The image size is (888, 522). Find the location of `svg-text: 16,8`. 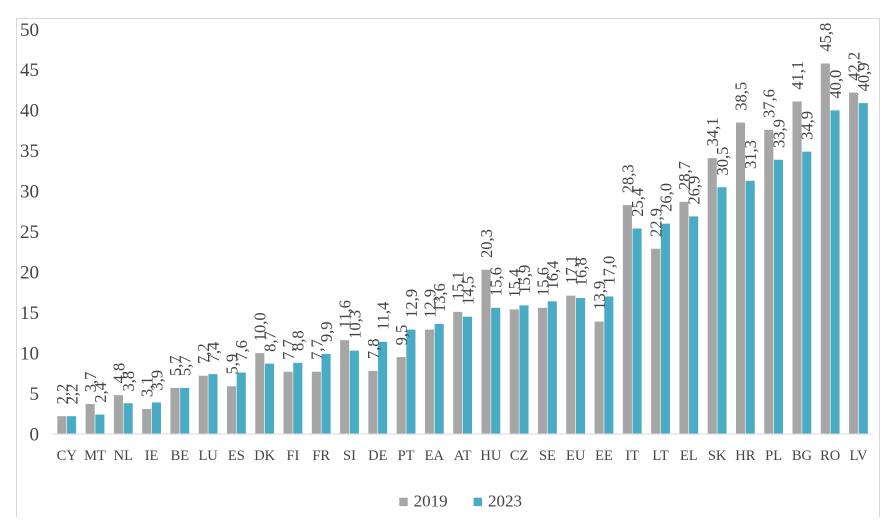

svg-text: 16,8 is located at coordinates (580, 271).